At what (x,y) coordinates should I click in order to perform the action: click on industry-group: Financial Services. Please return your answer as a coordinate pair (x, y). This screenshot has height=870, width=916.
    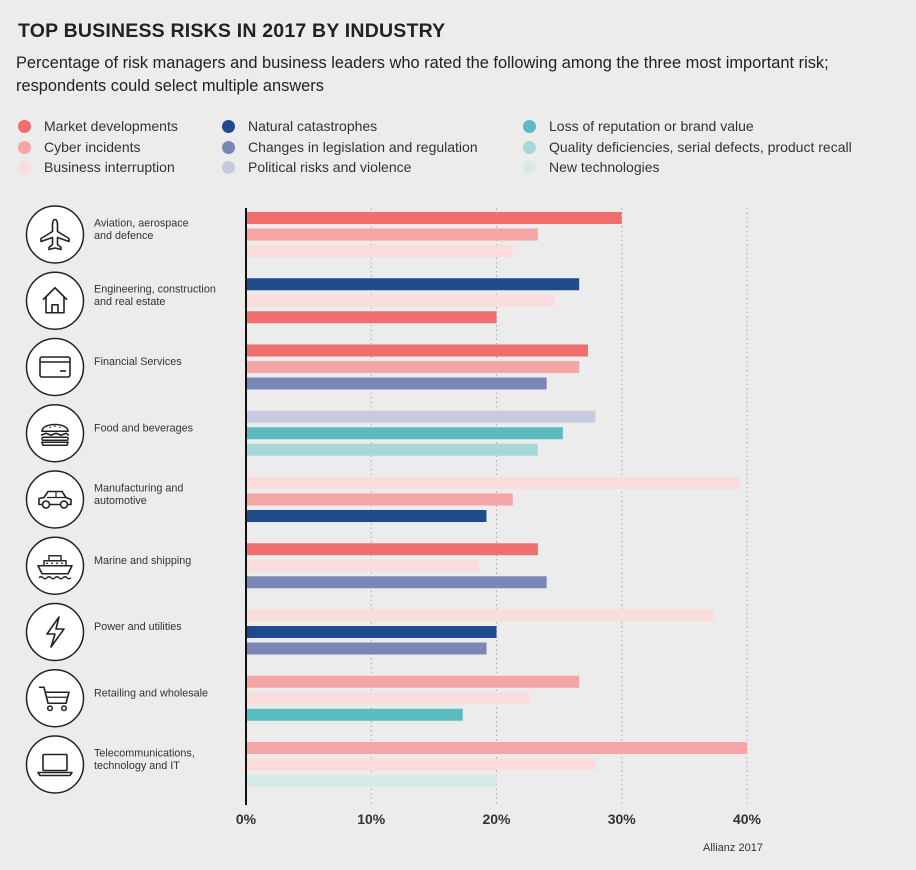
    Looking at the image, I should click on (306, 367).